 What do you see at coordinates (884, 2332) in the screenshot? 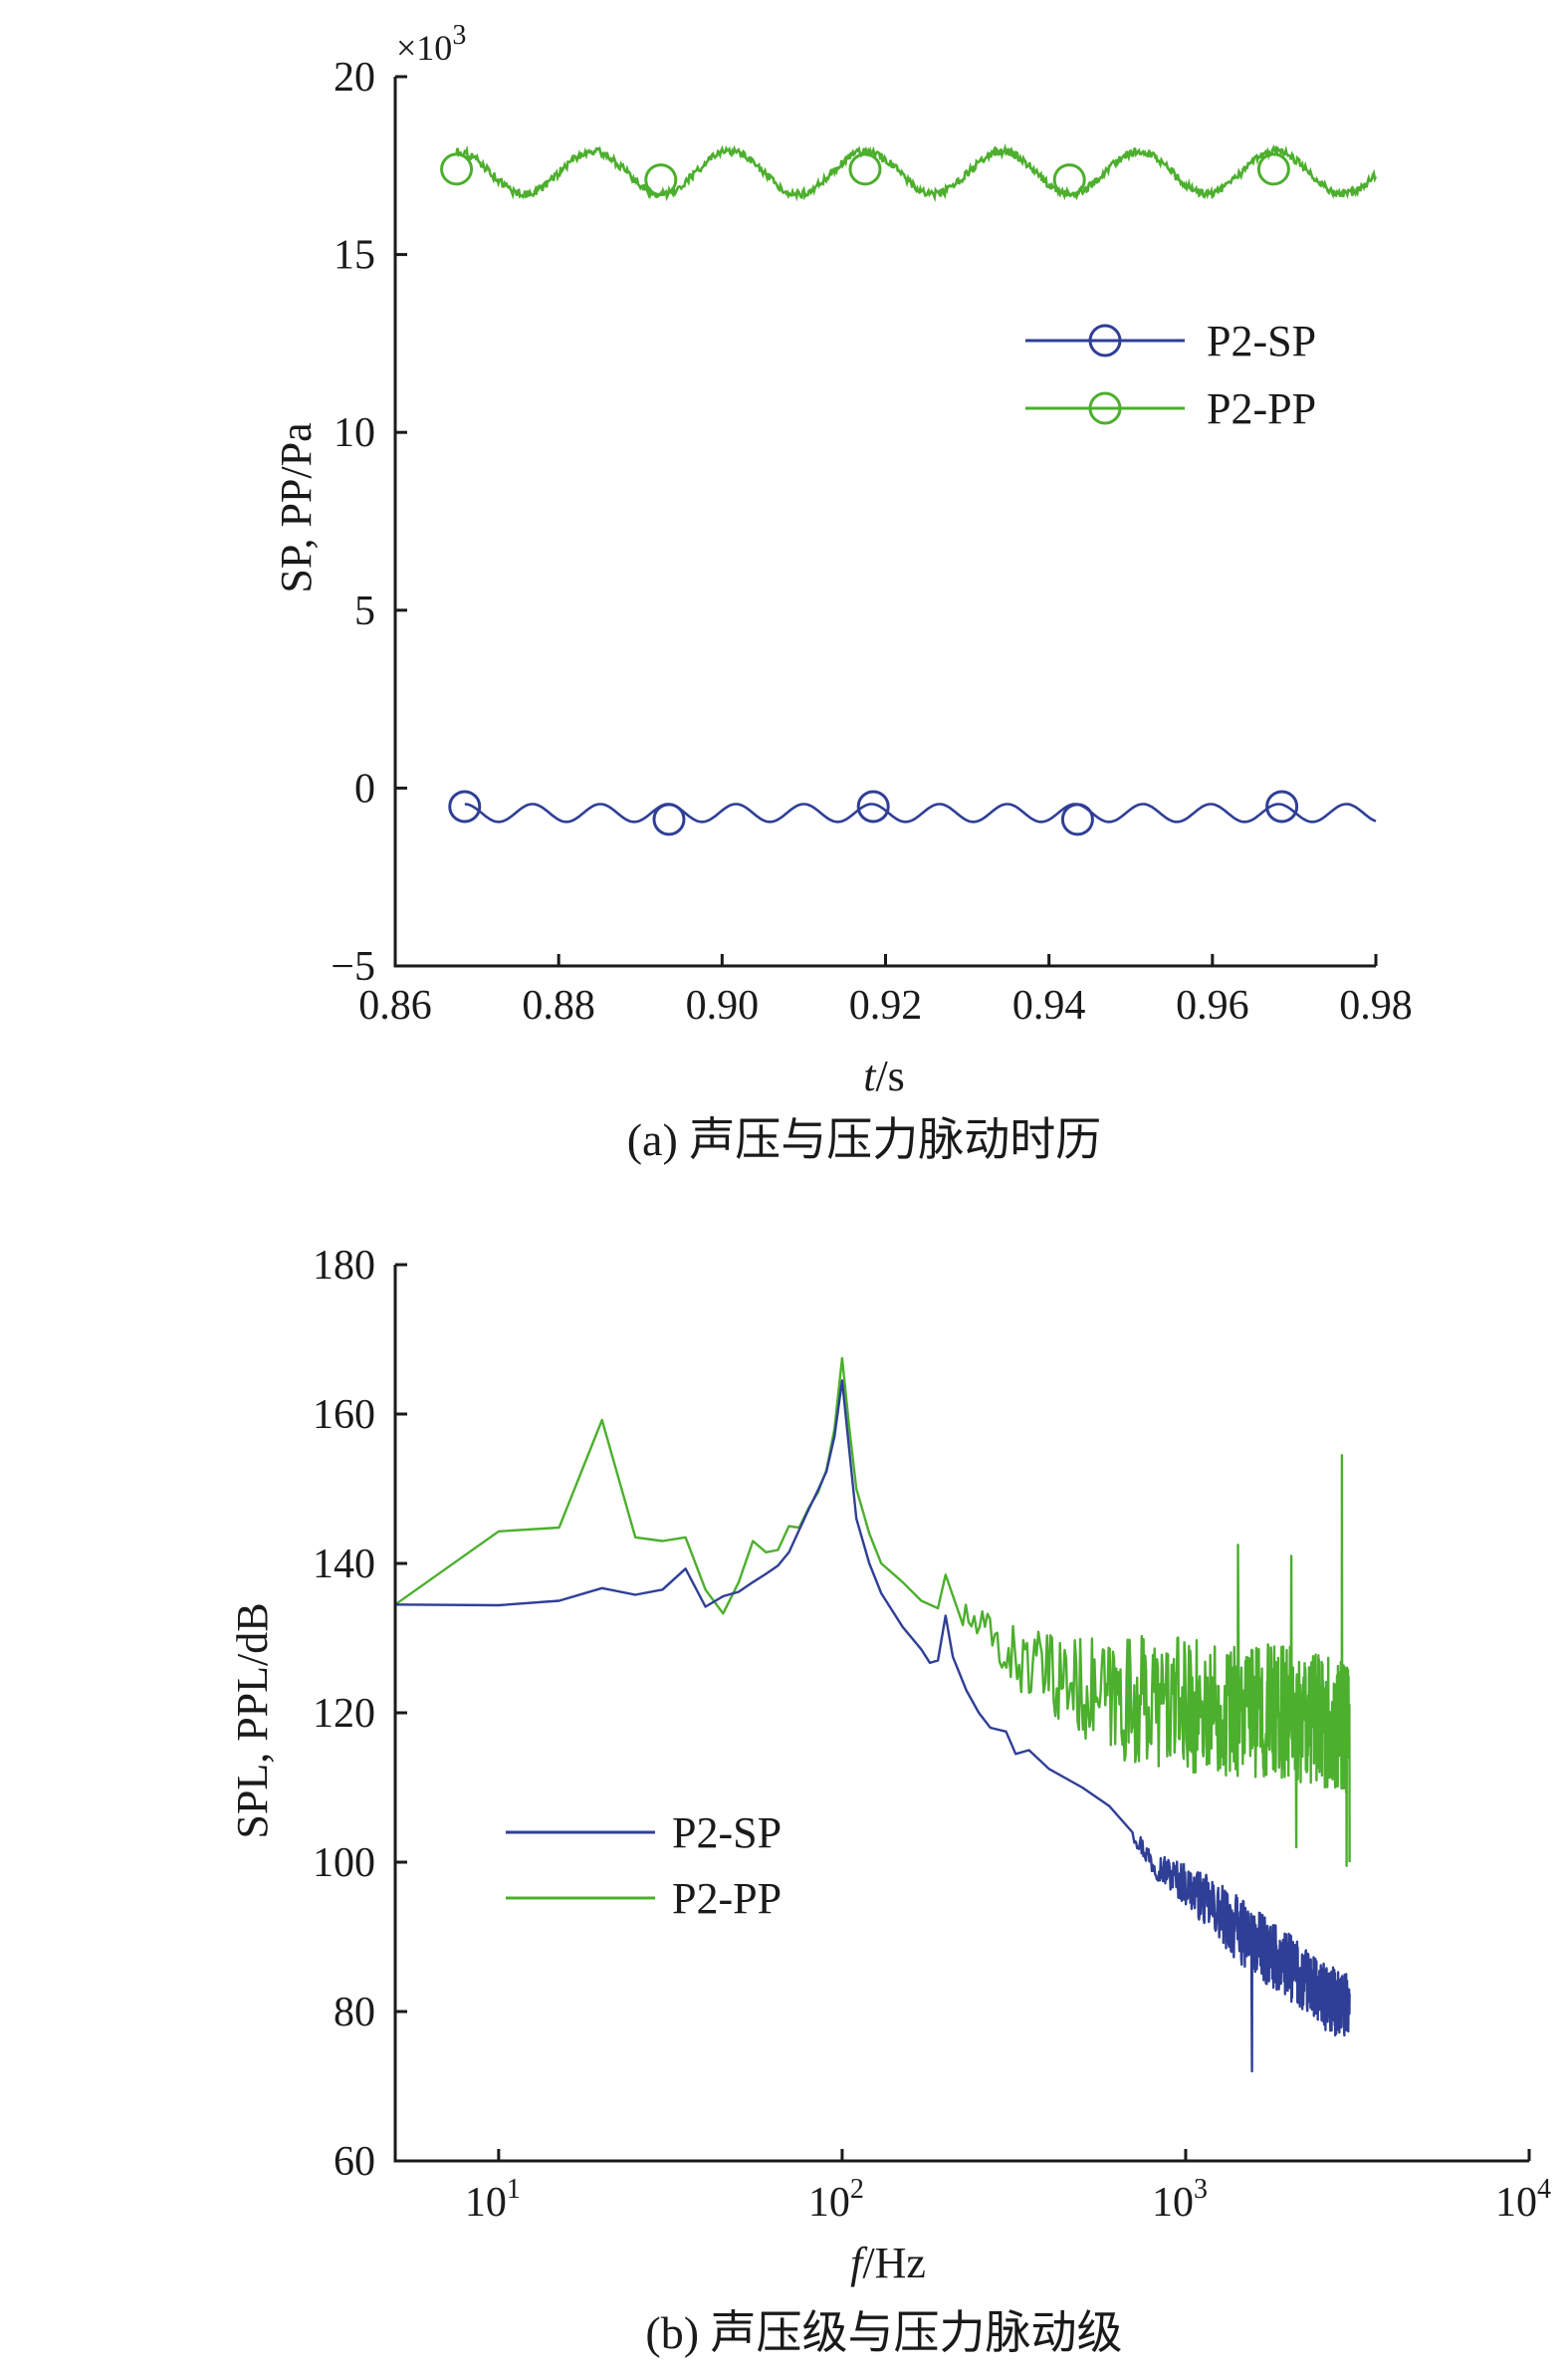
I see `panel-b-caption: (b) 声压级与压力脉动级` at bounding box center [884, 2332].